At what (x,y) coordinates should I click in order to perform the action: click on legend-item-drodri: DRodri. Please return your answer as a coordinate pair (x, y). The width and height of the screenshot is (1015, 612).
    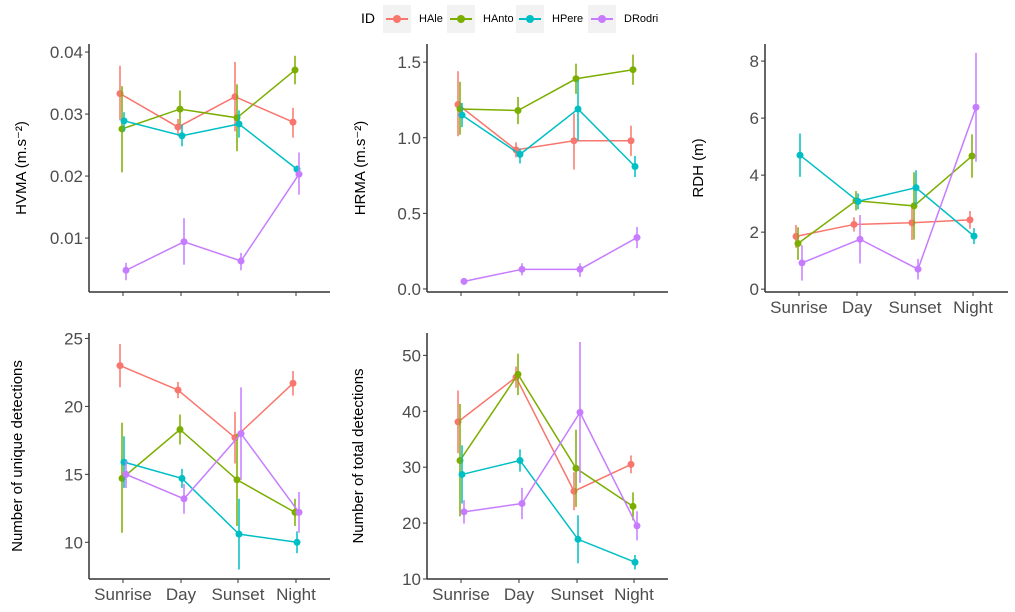
    Looking at the image, I should click on (623, 19).